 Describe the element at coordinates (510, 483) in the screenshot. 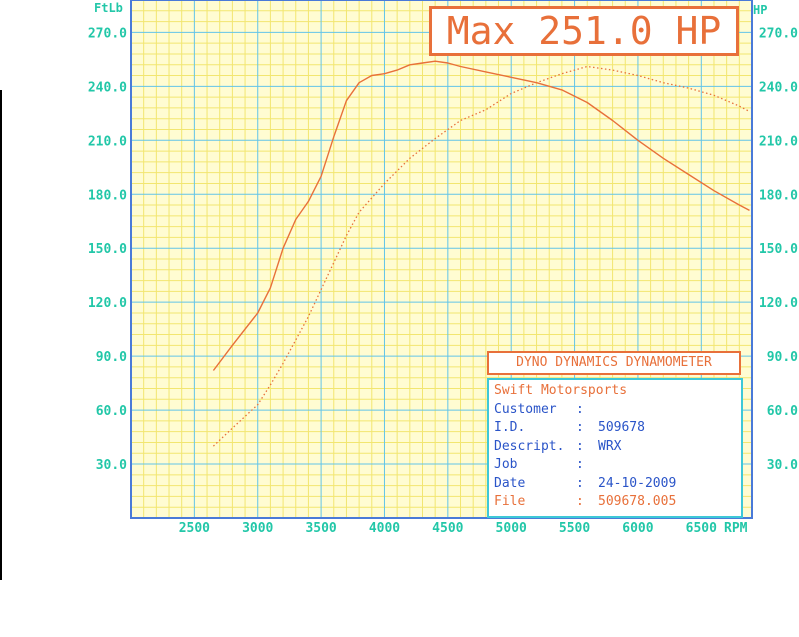

I see `date-label: Date` at that location.